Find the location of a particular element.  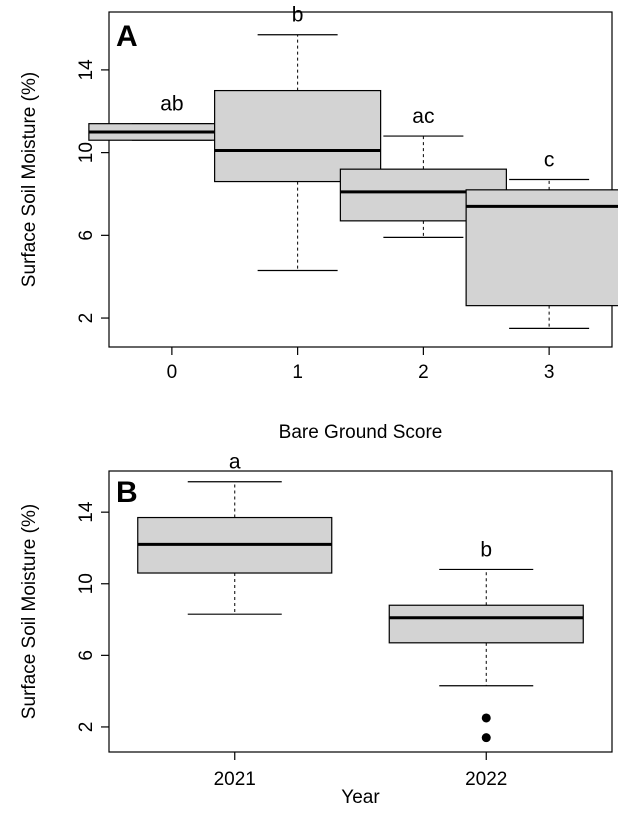

x-tick-label: 2022 is located at coordinates (486, 779).